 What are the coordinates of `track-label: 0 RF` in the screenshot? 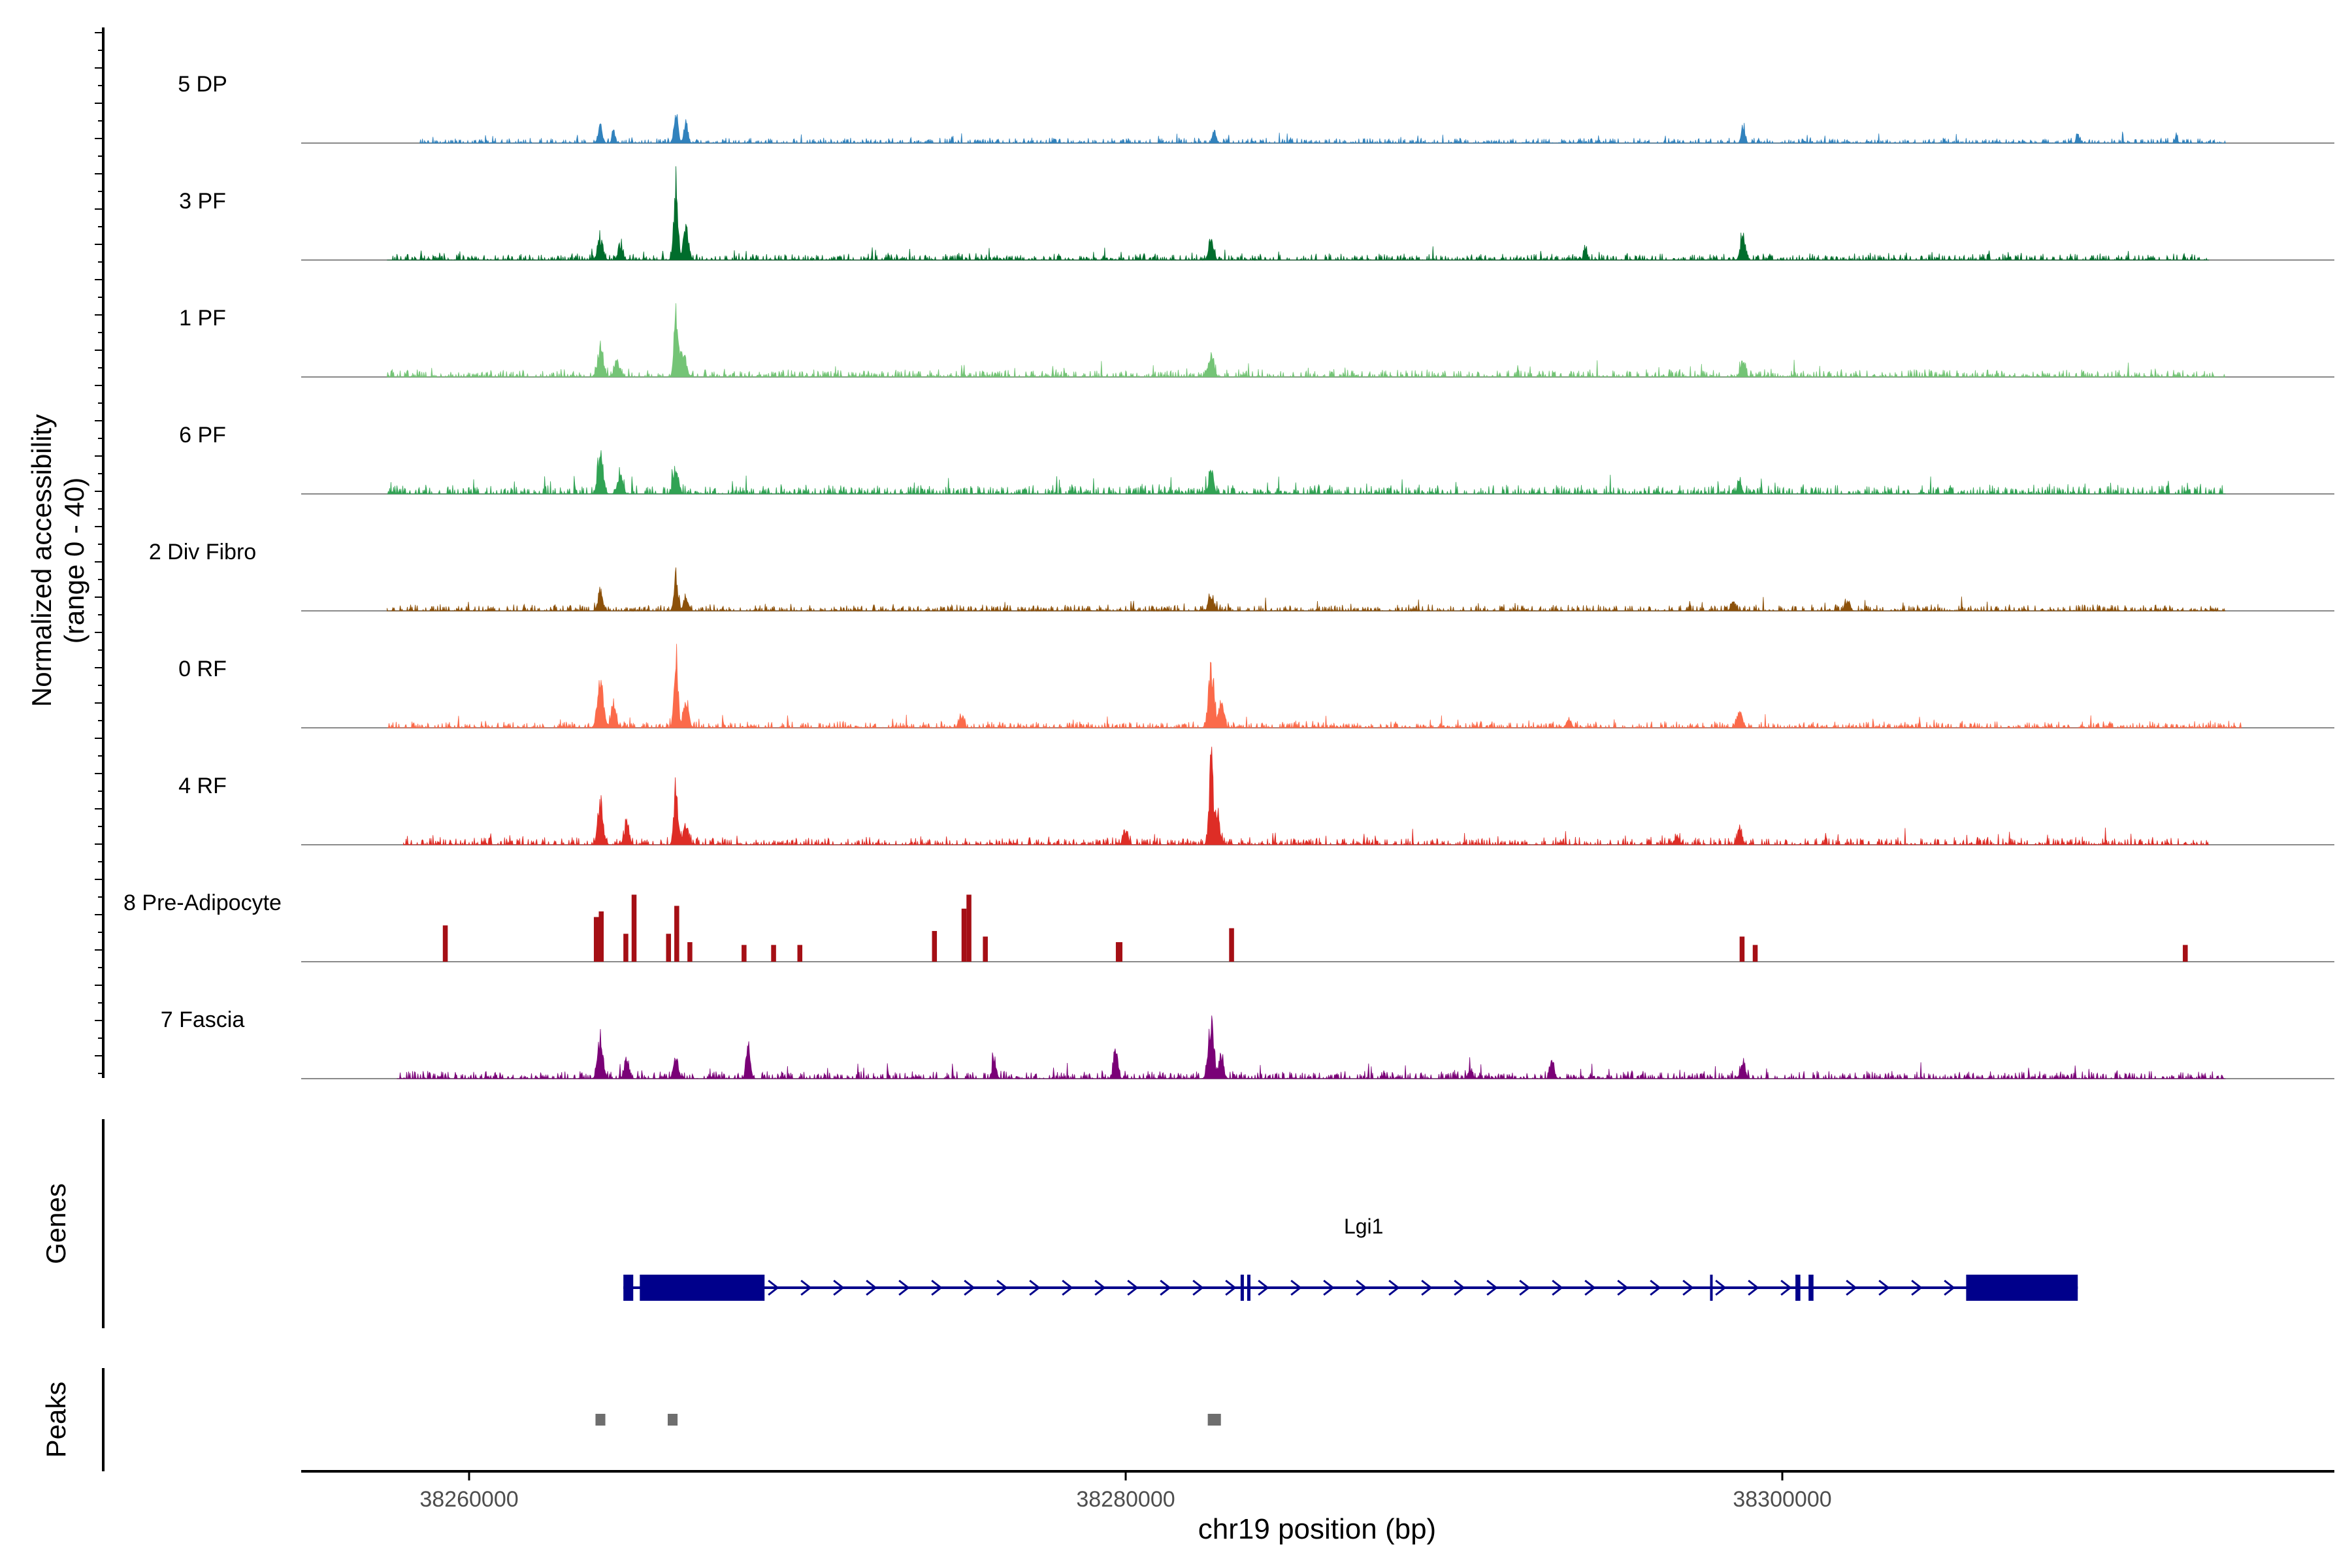 It's located at (202, 669).